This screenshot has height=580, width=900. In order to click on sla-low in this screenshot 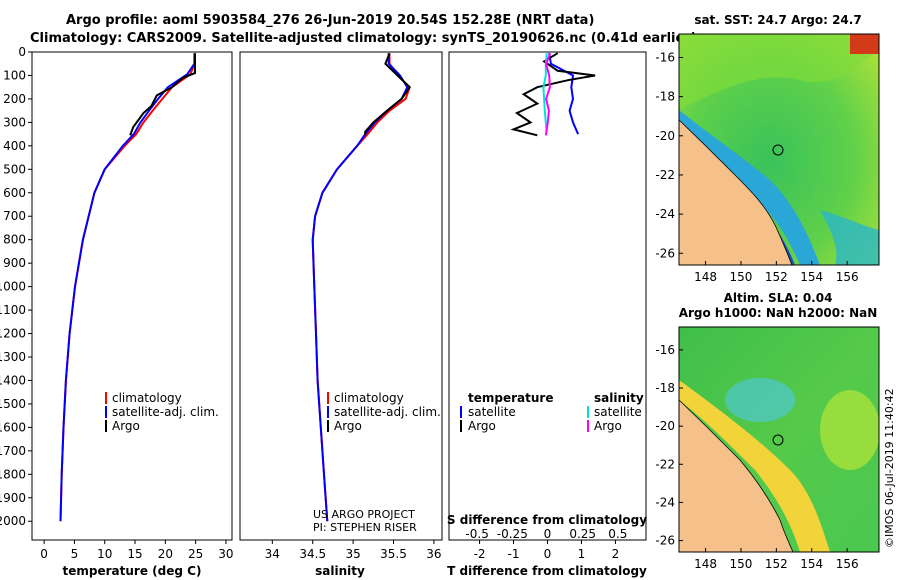, I will do `click(760, 400)`.